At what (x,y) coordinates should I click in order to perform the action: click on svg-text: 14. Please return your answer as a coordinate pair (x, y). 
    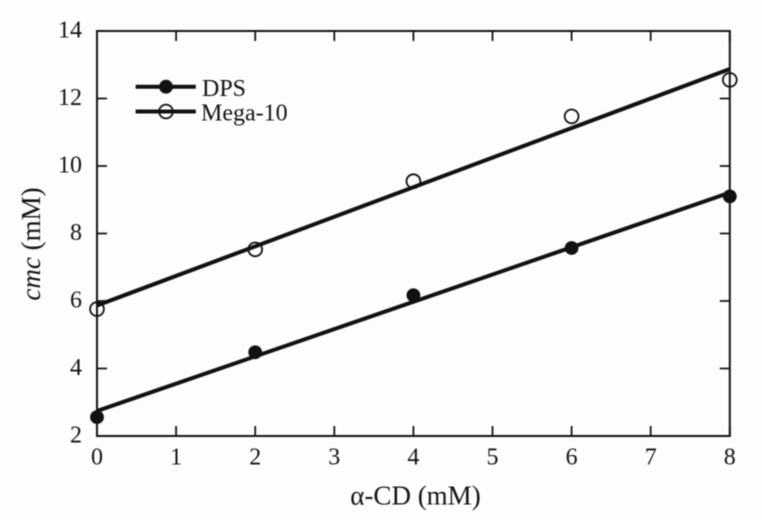
    Looking at the image, I should click on (70, 31).